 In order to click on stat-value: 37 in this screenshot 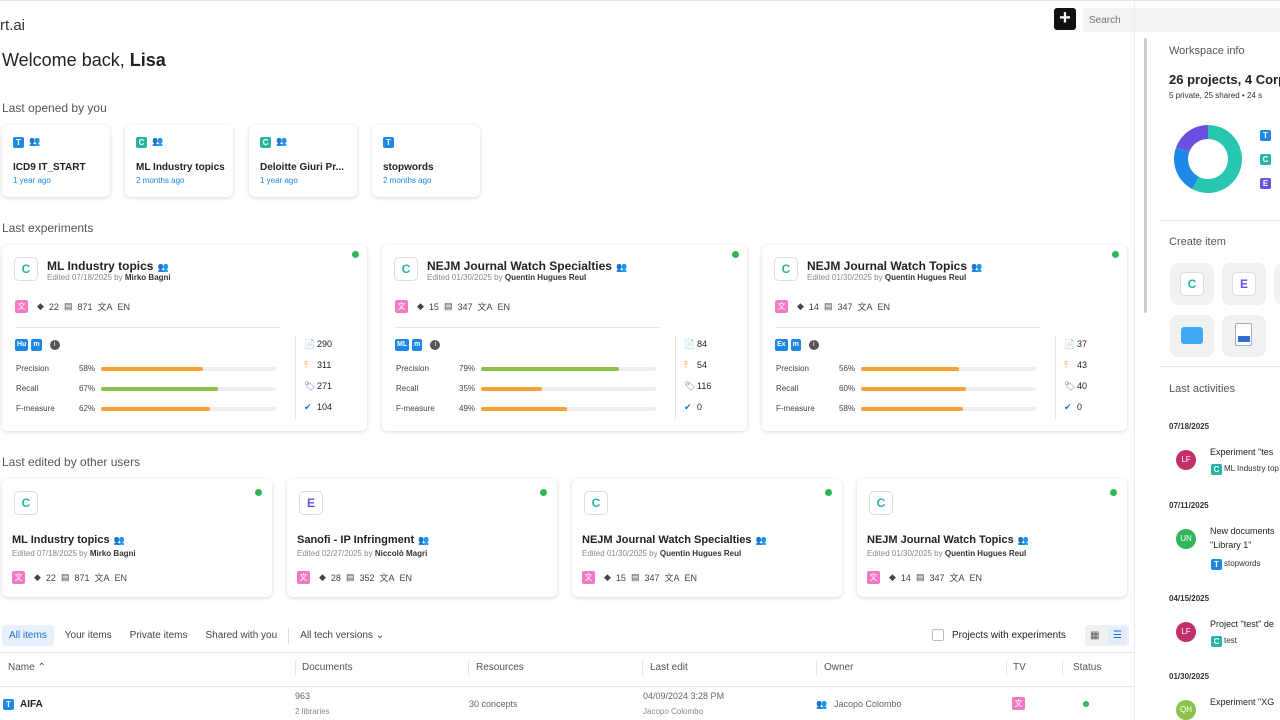, I will do `click(1082, 344)`.